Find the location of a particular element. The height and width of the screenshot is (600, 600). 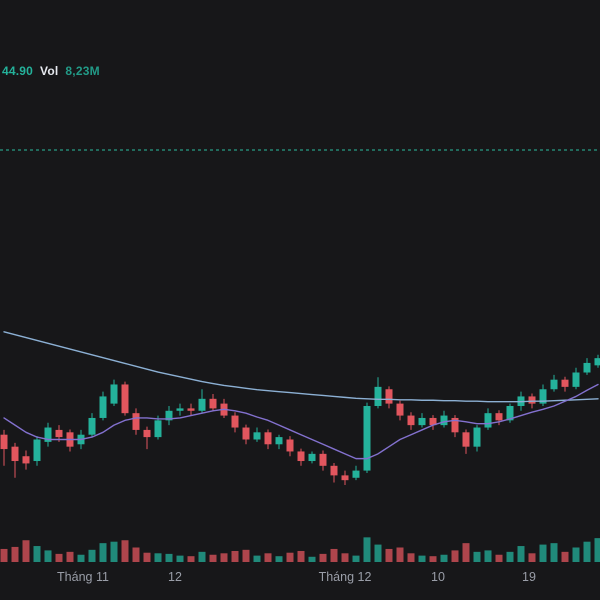

ma-fast-line is located at coordinates (301, 421).